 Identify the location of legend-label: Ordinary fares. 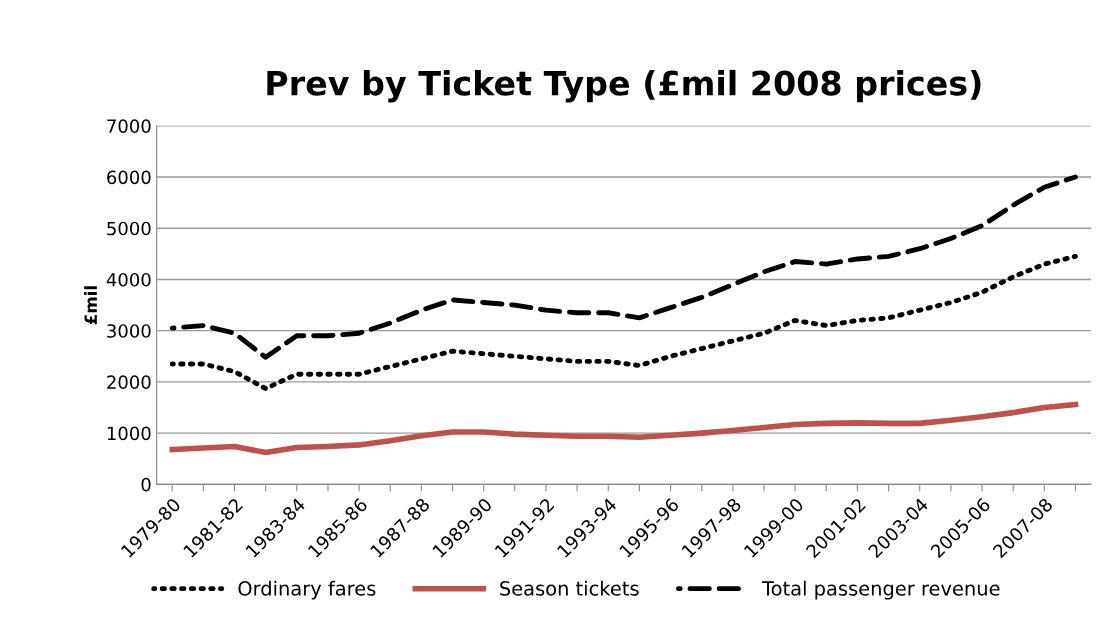
(307, 590).